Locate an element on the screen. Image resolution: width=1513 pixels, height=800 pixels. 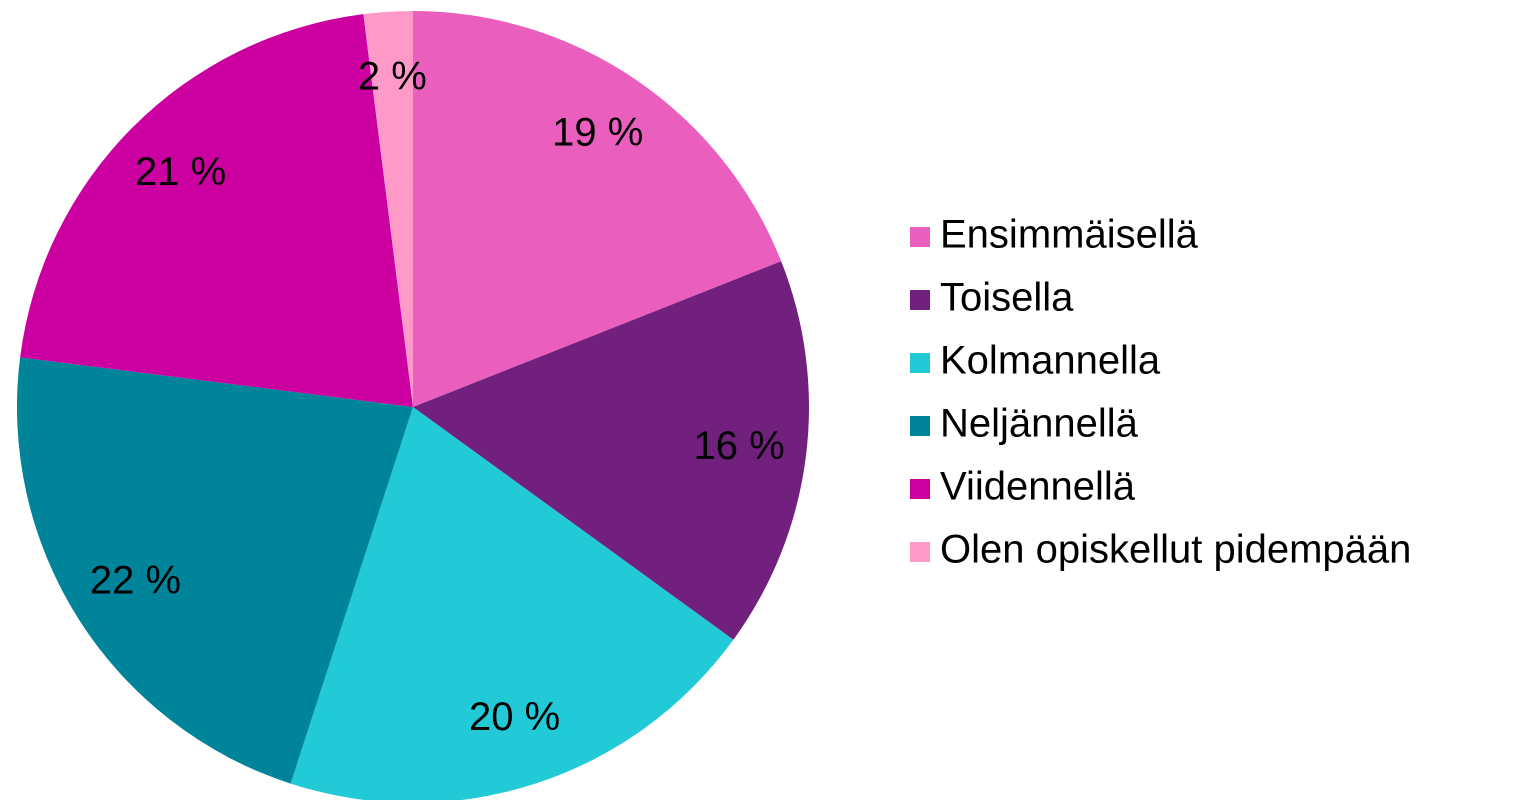
data-label: 19 % is located at coordinates (597, 133).